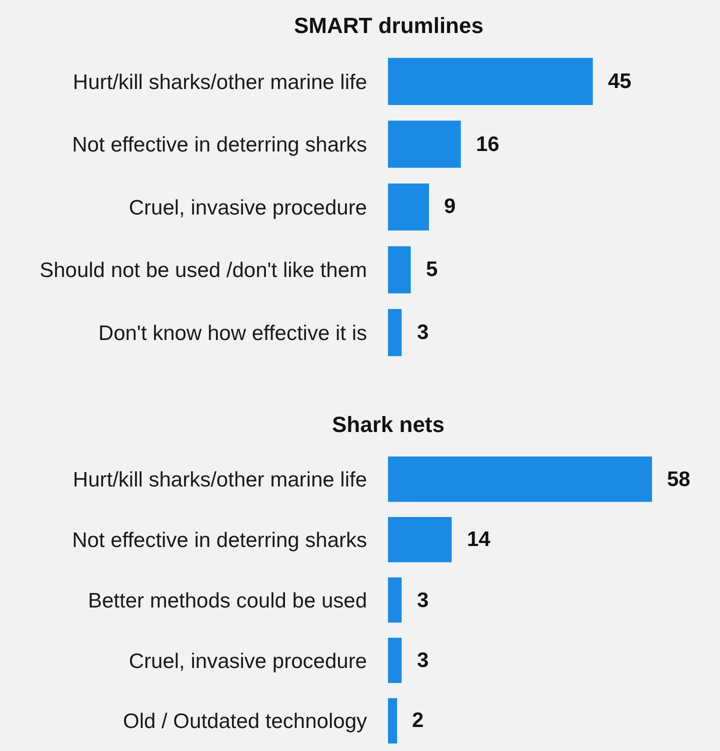 The image size is (720, 751). What do you see at coordinates (245, 722) in the screenshot?
I see `y-tick-label: Old / Outdated technology` at bounding box center [245, 722].